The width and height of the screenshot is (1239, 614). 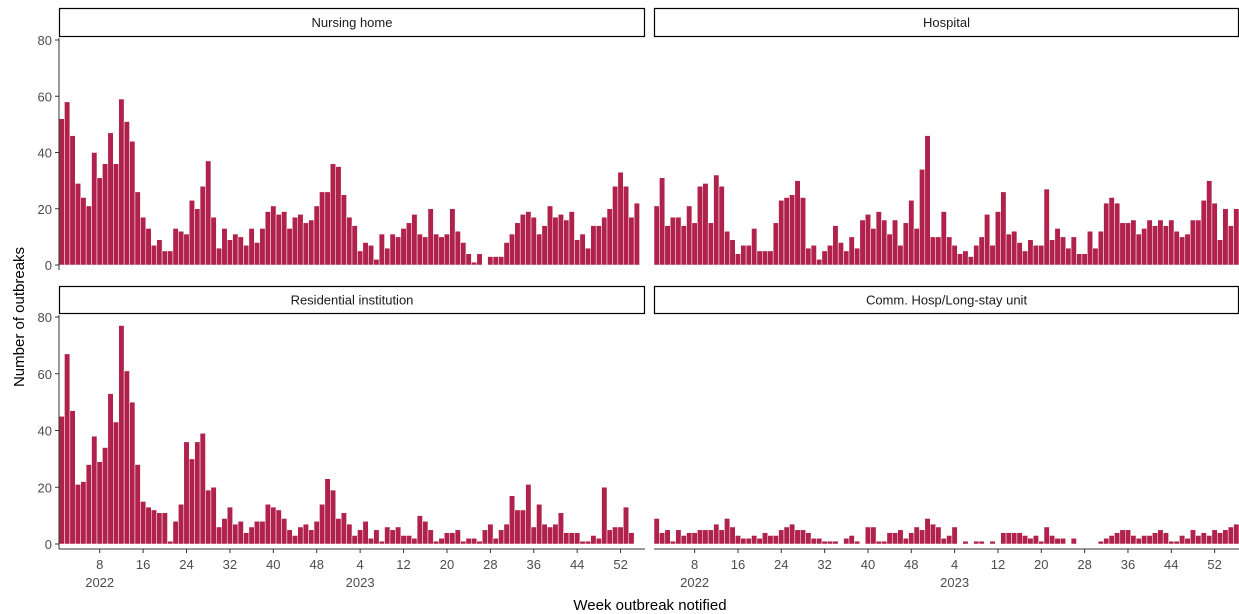 I want to click on x-tick-label: 16, so click(x=738, y=564).